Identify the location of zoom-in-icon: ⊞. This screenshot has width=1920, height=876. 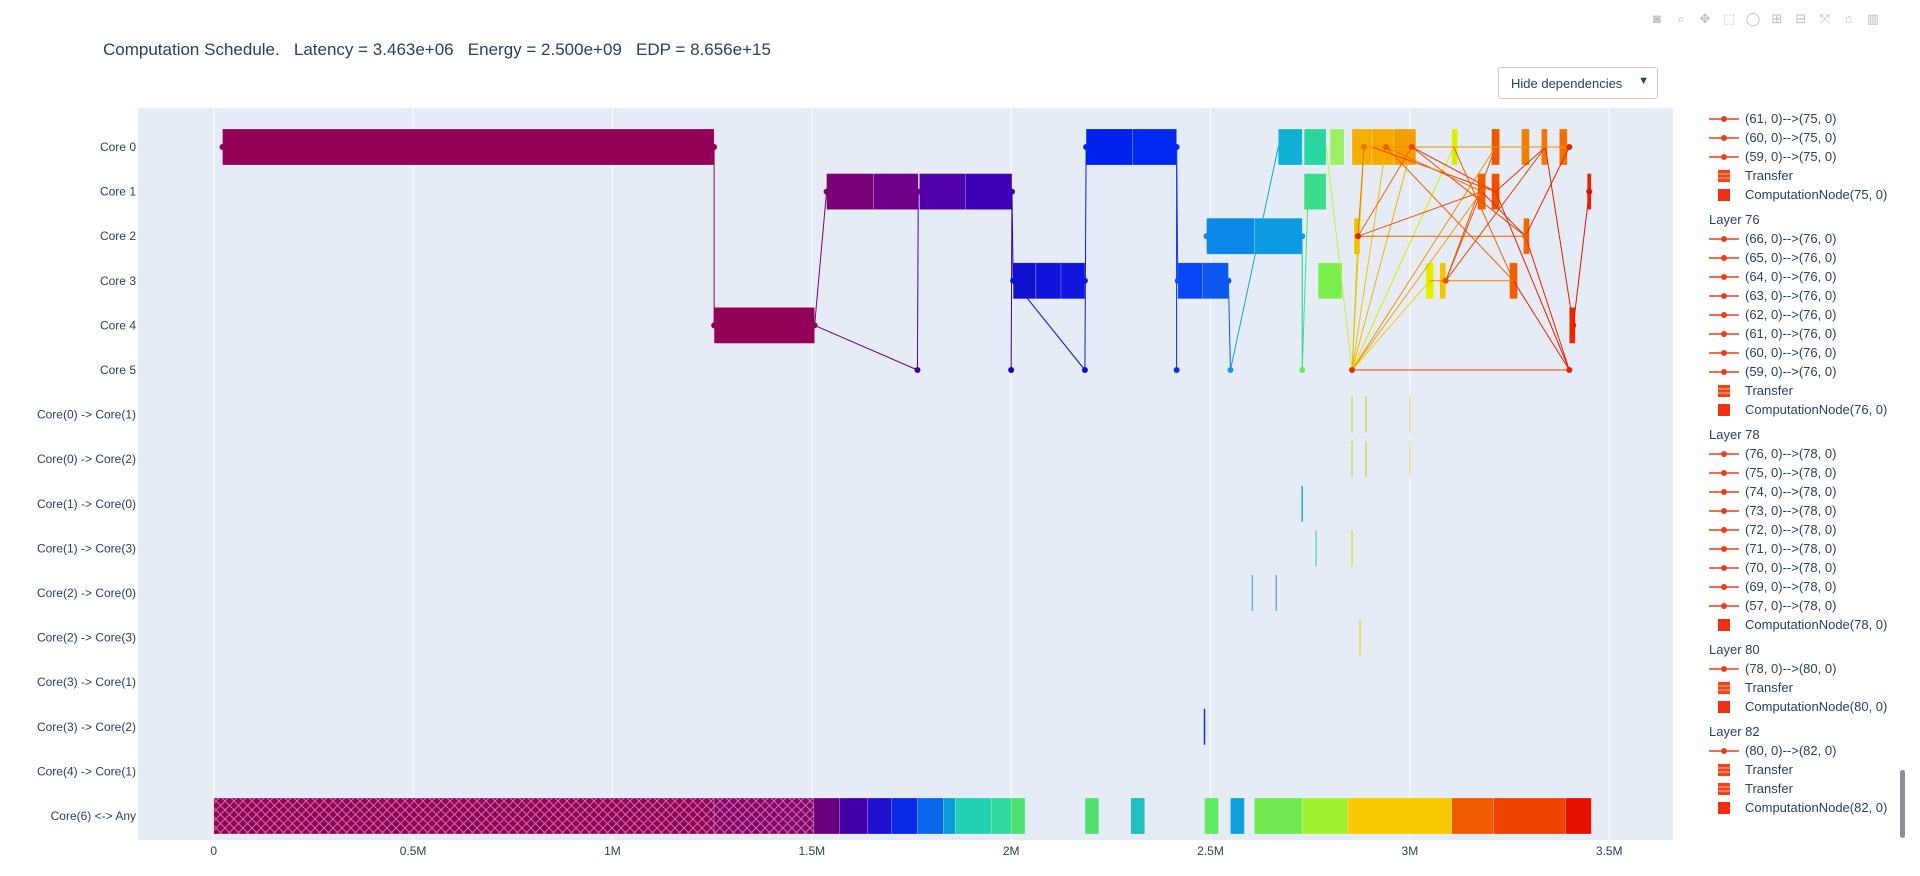
(1777, 18).